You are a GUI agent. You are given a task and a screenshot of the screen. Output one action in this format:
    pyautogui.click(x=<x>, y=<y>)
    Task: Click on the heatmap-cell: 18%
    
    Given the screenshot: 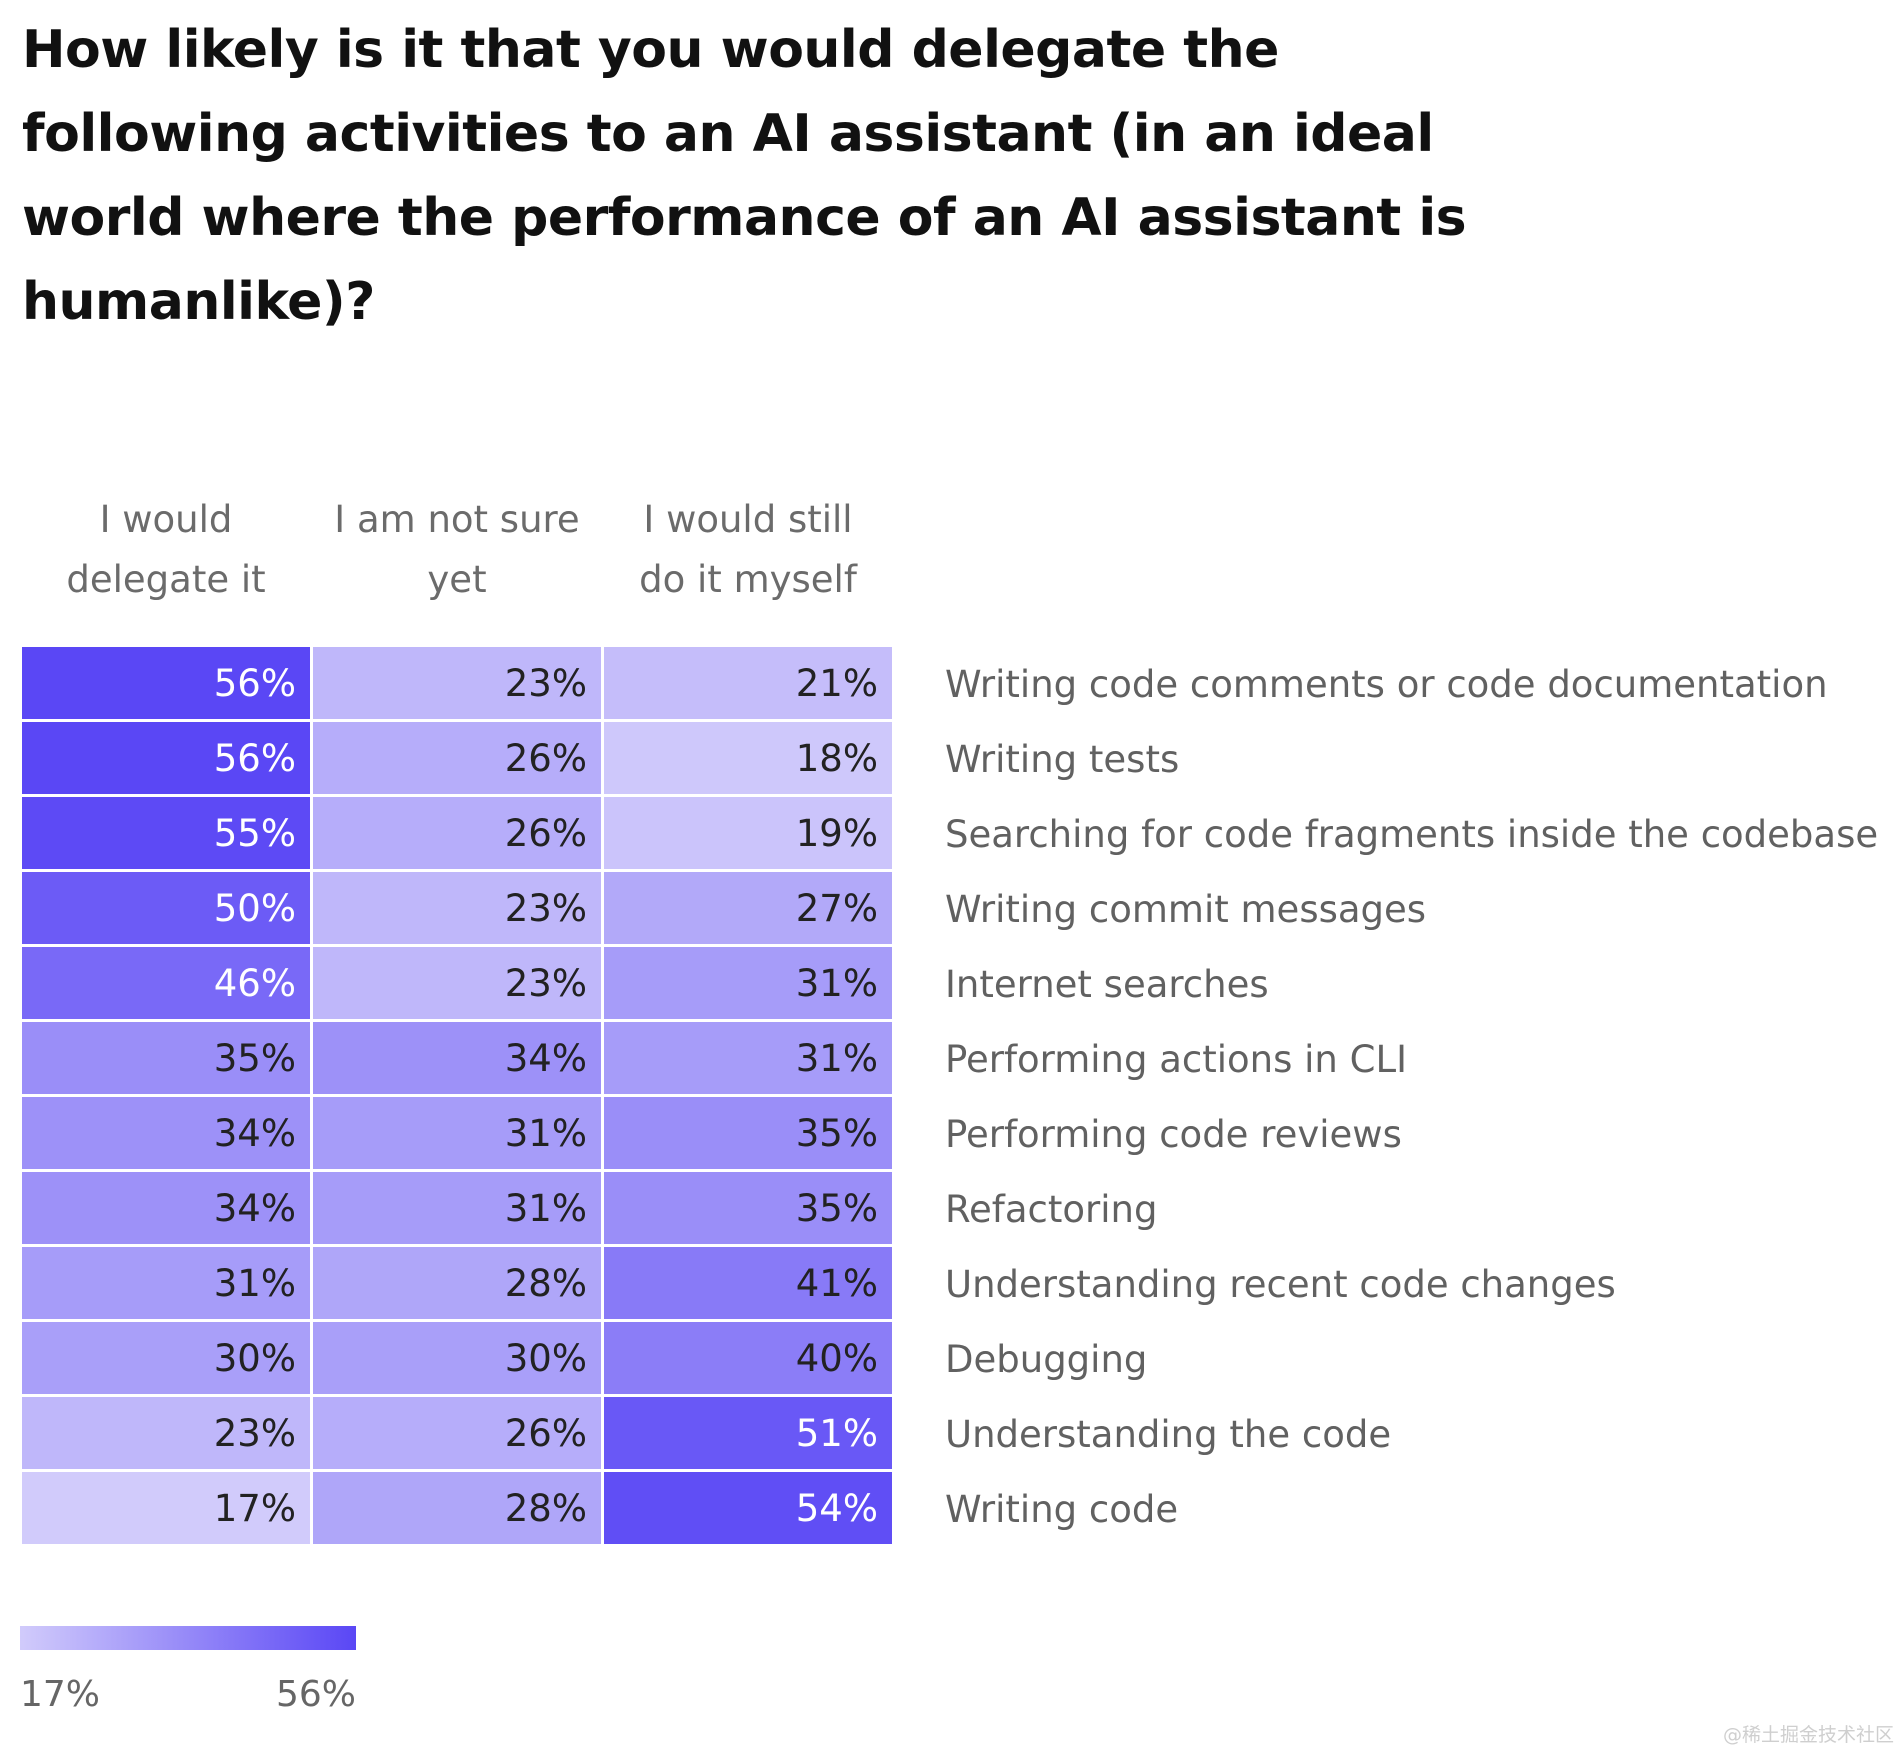 What is the action you would take?
    pyautogui.click(x=748, y=758)
    